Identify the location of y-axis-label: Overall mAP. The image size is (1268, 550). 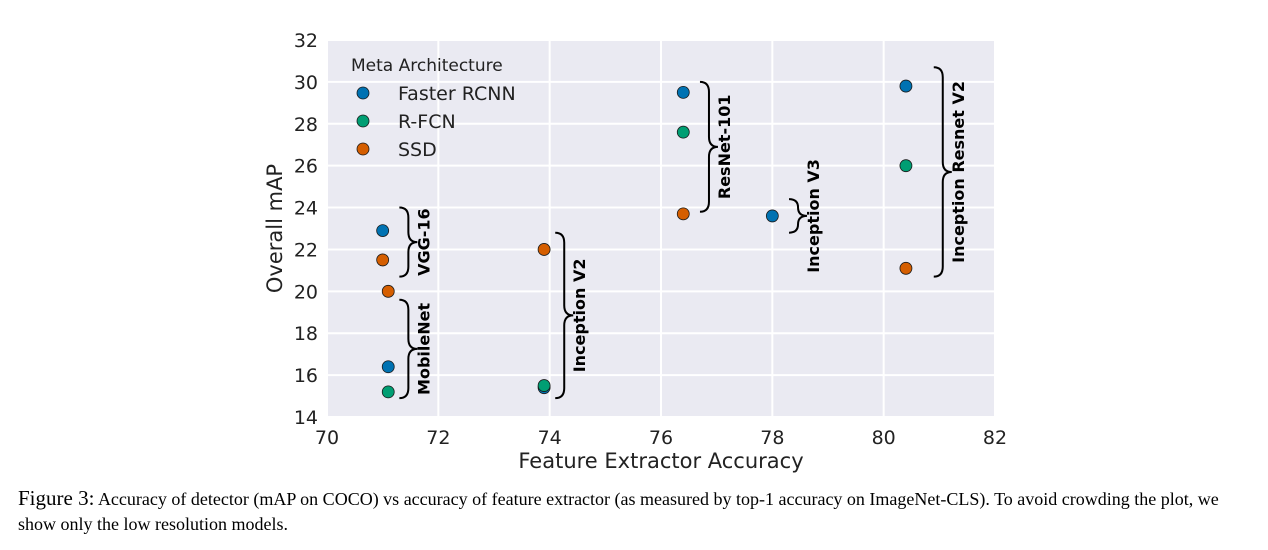
(275, 228).